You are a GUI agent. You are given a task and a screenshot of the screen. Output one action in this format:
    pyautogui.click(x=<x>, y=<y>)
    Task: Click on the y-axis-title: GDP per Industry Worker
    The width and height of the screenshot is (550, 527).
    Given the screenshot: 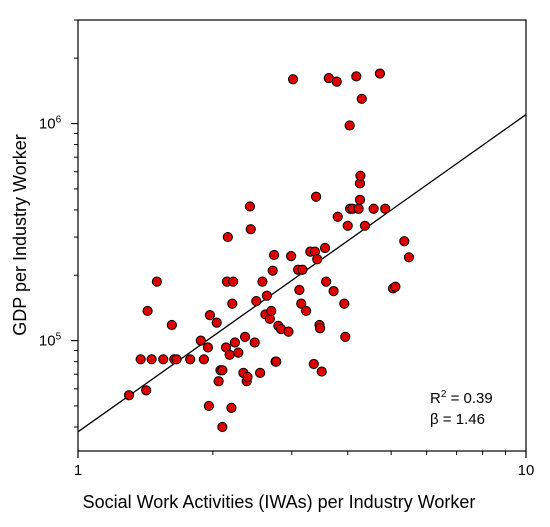 What is the action you would take?
    pyautogui.click(x=20, y=234)
    